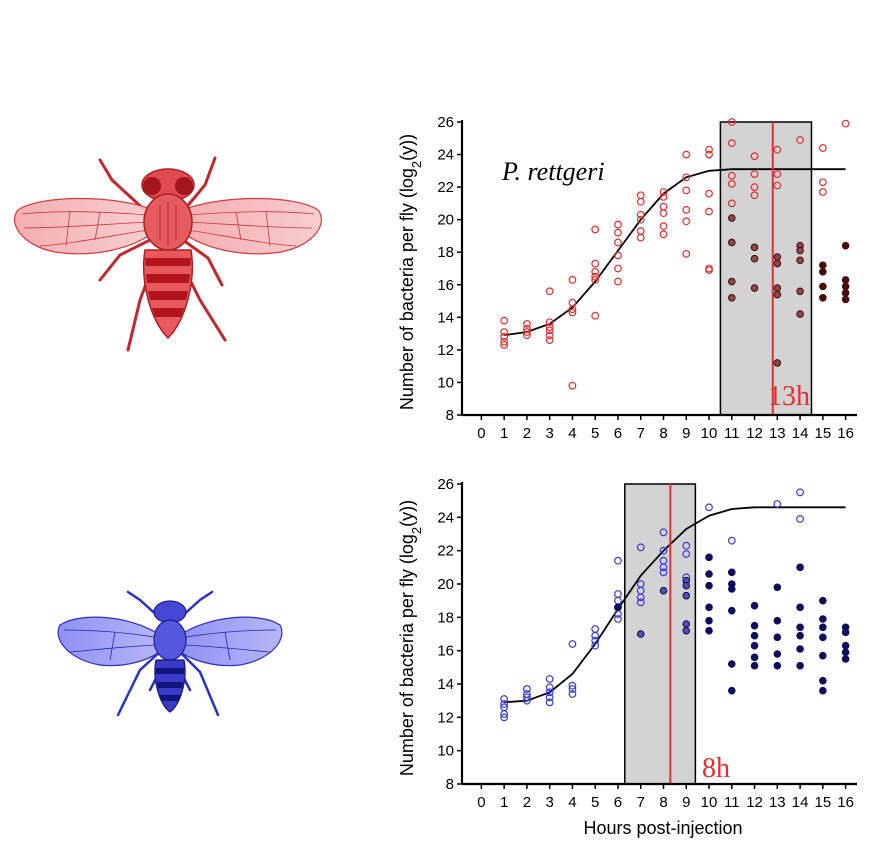 The width and height of the screenshot is (890, 854). Describe the element at coordinates (445, 484) in the screenshot. I see `y-tick-label: 26` at that location.